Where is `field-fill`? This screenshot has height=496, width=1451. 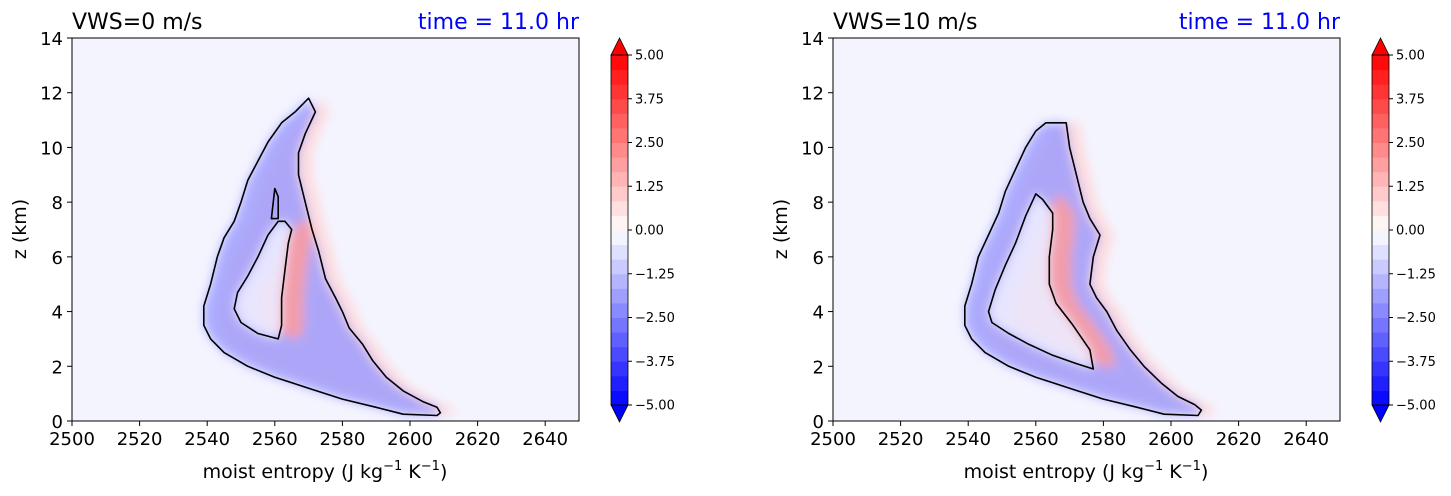
field-fill is located at coordinates (329, 257).